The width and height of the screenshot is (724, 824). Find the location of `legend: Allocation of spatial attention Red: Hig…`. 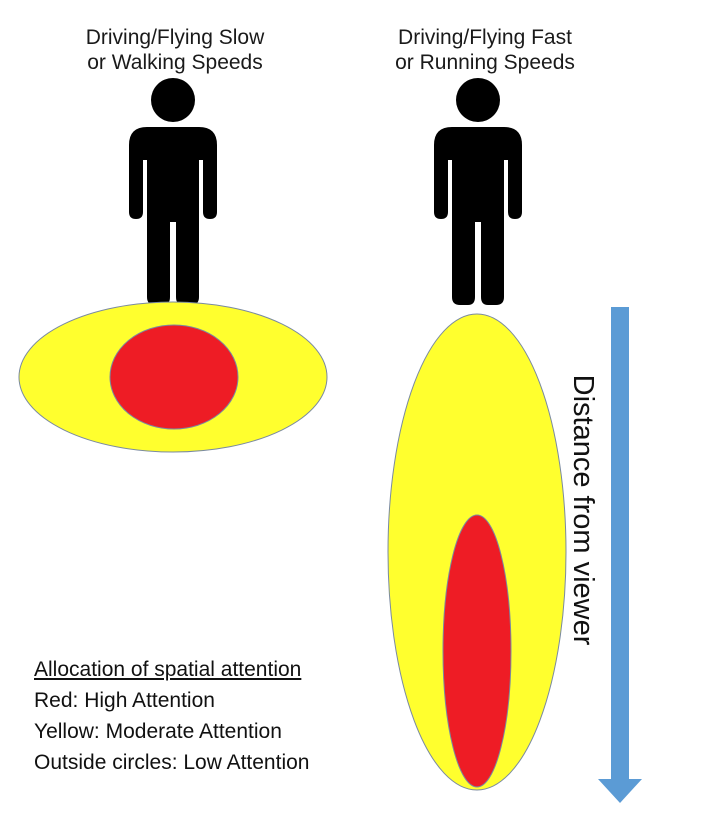

legend: Allocation of spatial attention Red: Hig… is located at coordinates (171, 716).